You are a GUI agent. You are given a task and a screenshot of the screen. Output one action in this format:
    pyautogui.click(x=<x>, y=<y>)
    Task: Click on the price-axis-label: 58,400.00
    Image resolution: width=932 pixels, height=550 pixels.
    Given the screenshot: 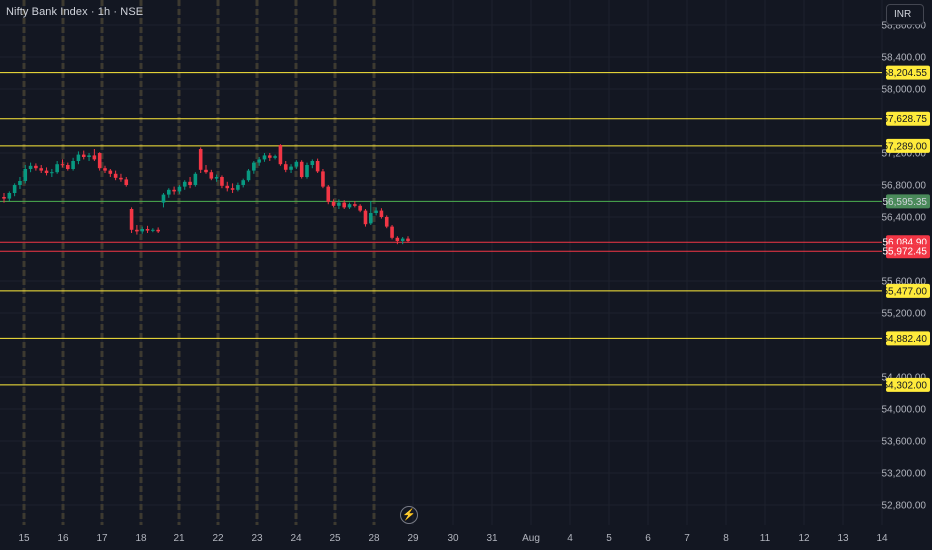 What is the action you would take?
    pyautogui.click(x=904, y=58)
    